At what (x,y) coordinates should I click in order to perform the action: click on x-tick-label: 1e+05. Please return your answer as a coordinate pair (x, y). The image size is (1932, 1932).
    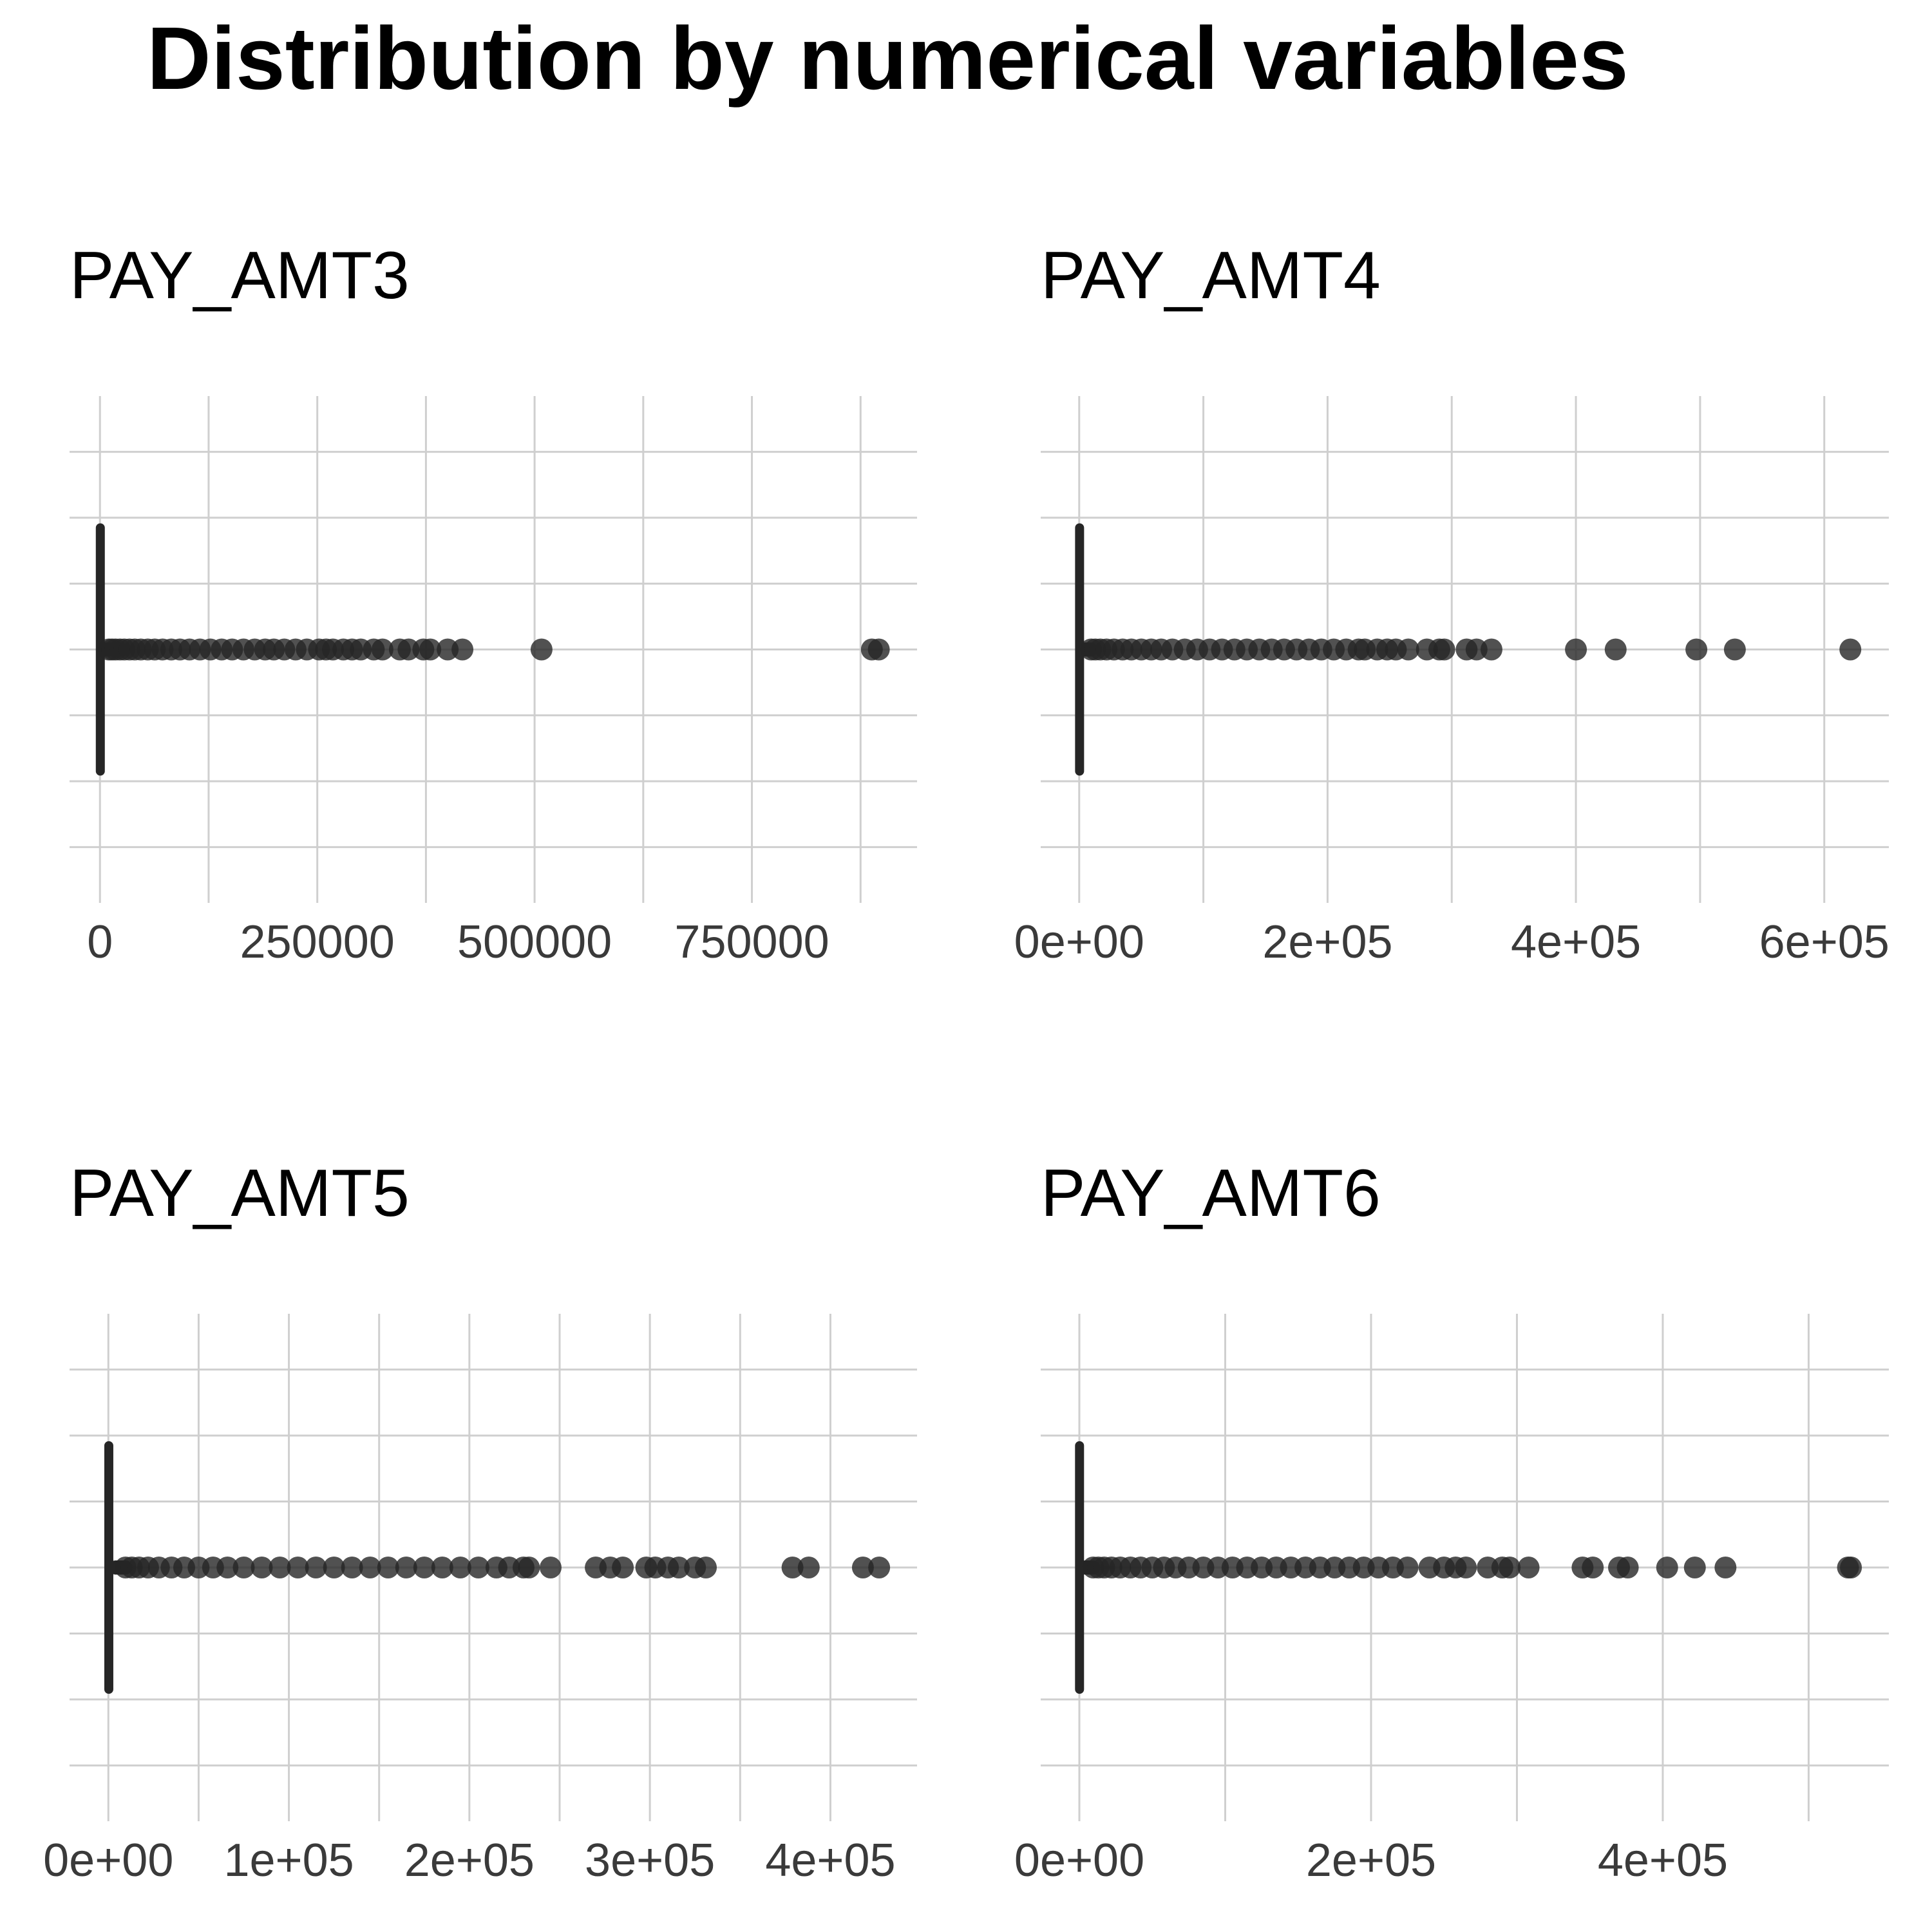
    Looking at the image, I should click on (288, 1861).